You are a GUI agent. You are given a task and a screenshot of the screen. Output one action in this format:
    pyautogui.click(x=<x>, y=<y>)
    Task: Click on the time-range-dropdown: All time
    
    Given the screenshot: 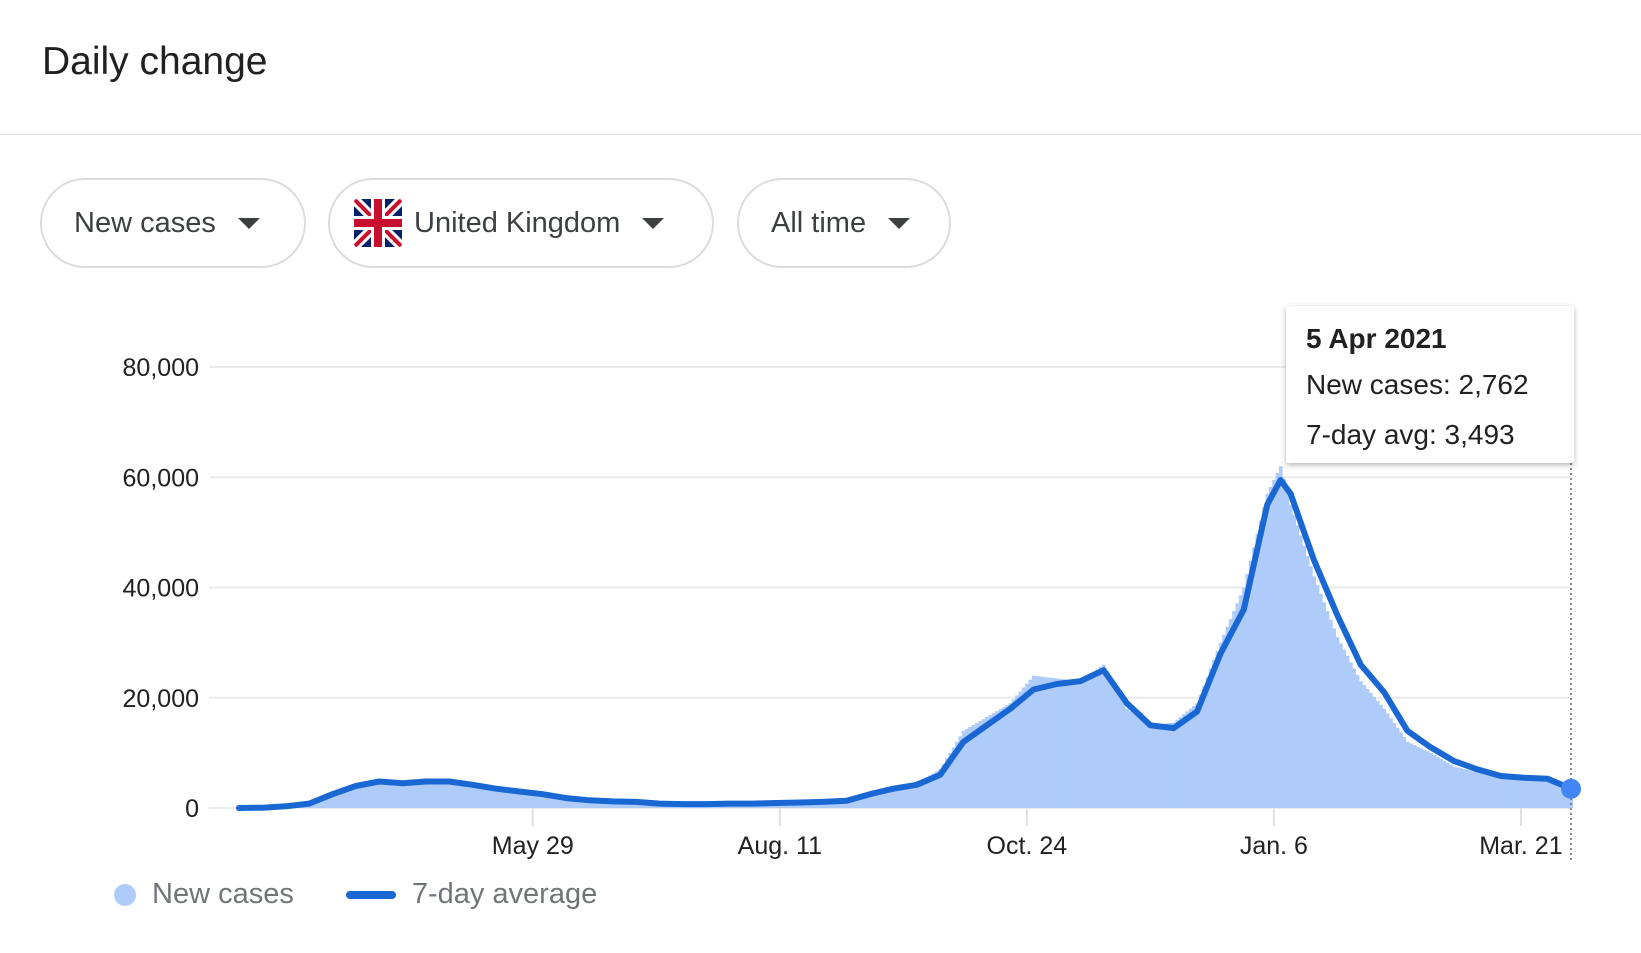 What is the action you would take?
    pyautogui.click(x=844, y=223)
    